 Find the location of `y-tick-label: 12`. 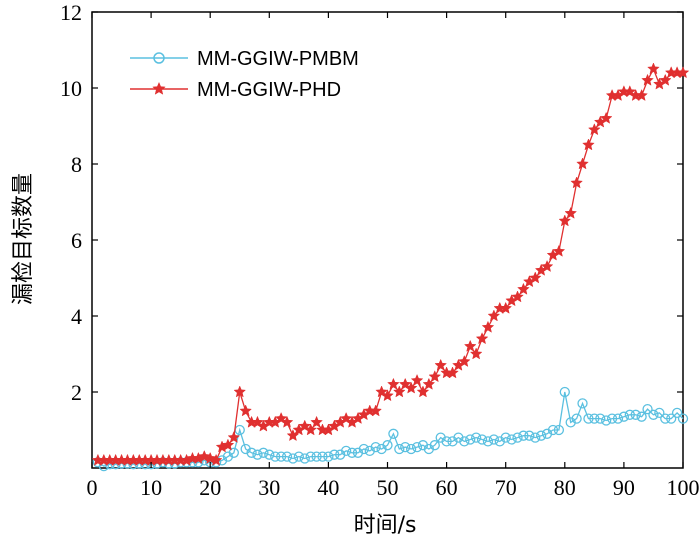

y-tick-label: 12 is located at coordinates (71, 12).